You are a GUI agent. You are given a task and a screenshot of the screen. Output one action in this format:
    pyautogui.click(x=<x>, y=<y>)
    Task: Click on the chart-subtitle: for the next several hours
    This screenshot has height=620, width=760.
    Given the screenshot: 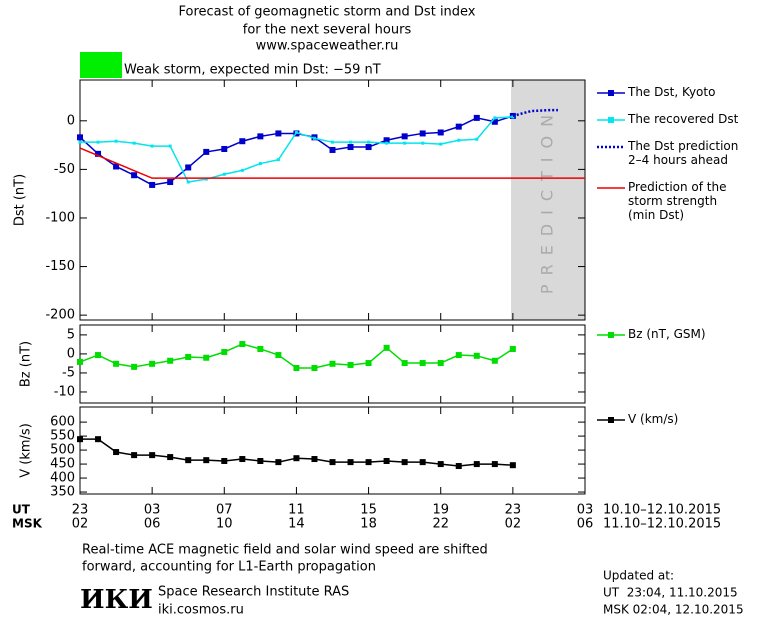 What is the action you would take?
    pyautogui.click(x=327, y=30)
    